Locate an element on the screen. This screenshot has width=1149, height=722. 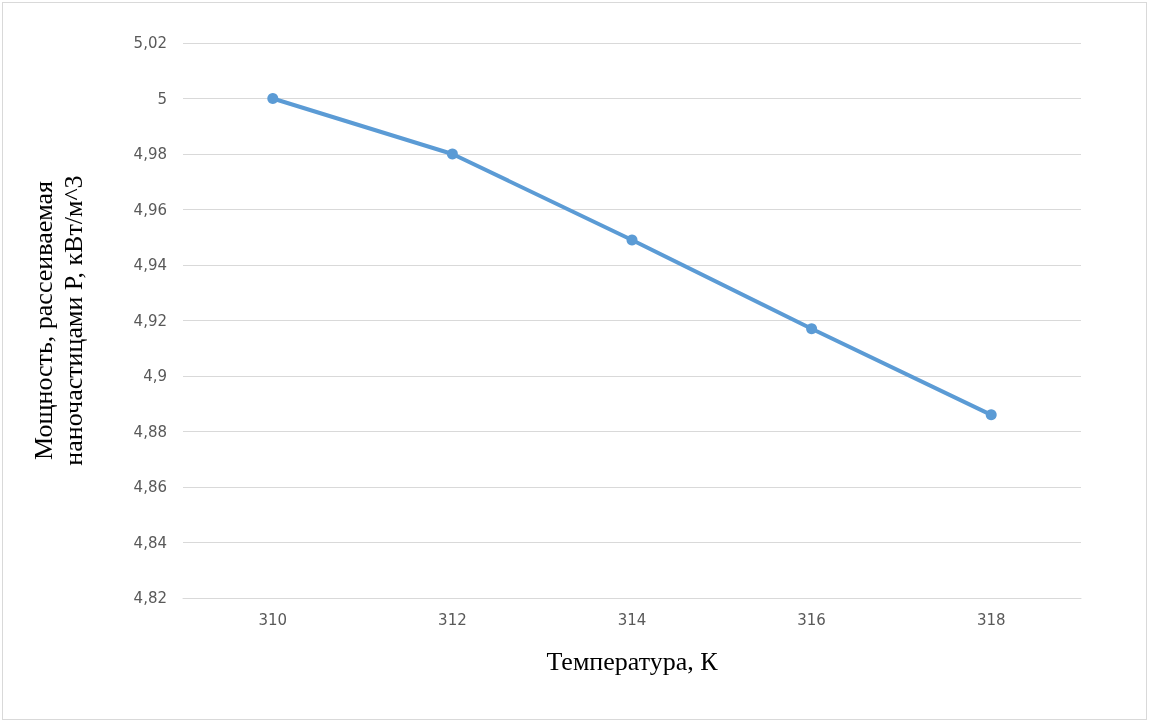
x-tick-label: 312 is located at coordinates (452, 619).